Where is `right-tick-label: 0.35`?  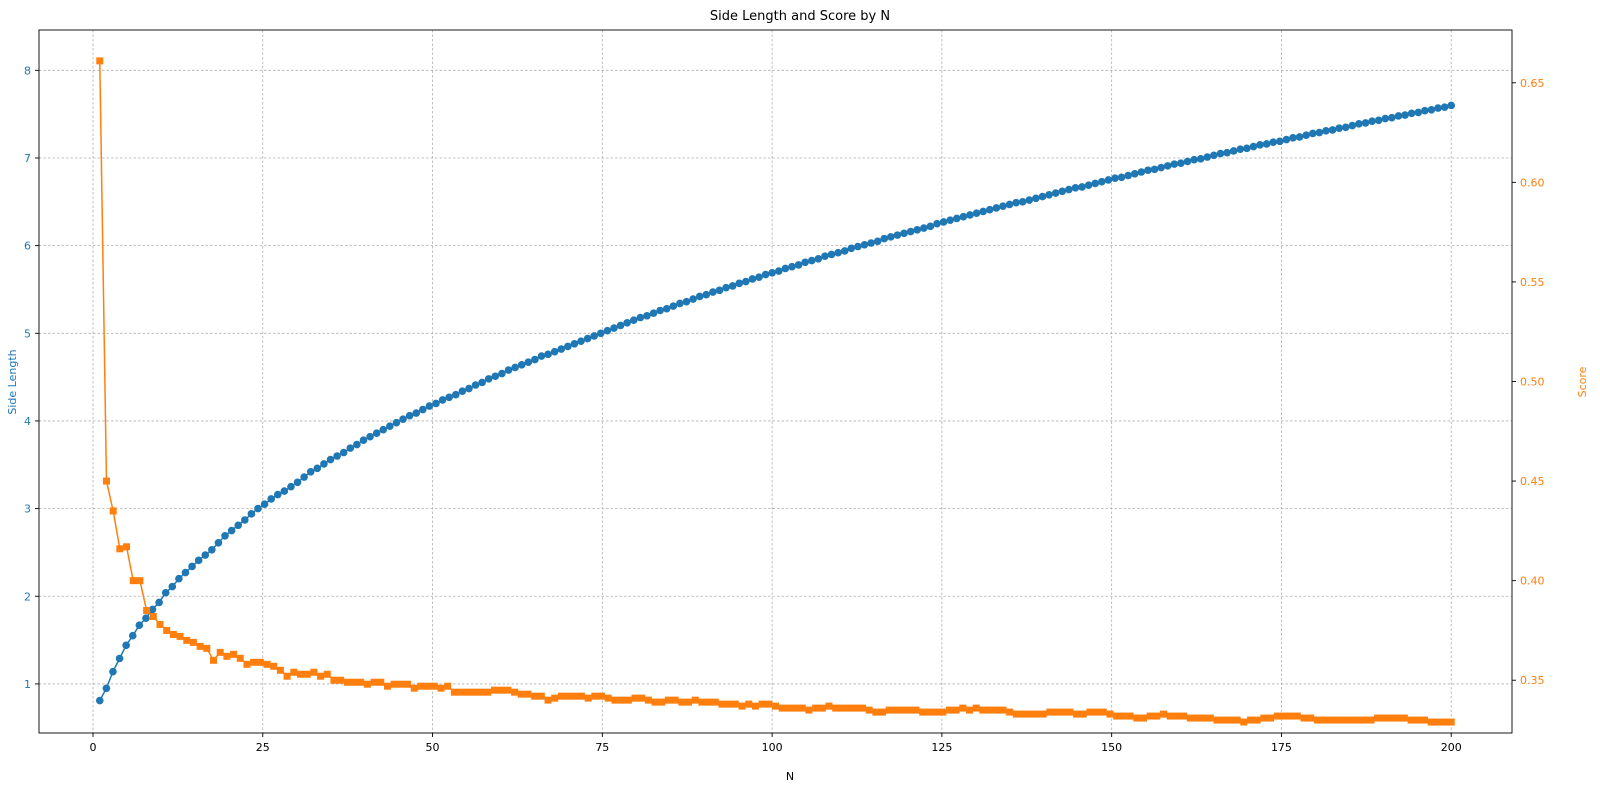 right-tick-label: 0.35 is located at coordinates (1532, 680).